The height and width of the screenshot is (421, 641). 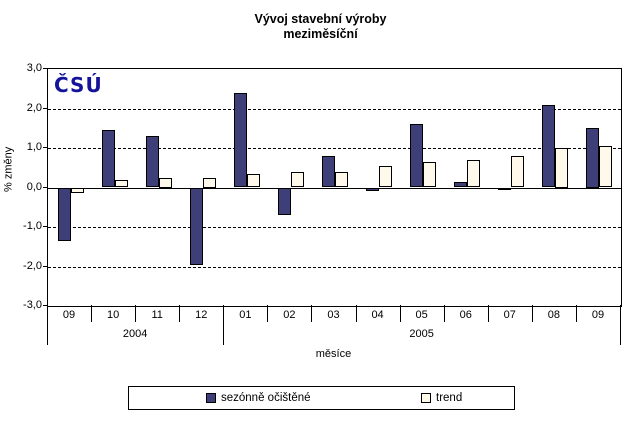 I want to click on legend-item-seasonal: sezónně očištěné, so click(x=258, y=398).